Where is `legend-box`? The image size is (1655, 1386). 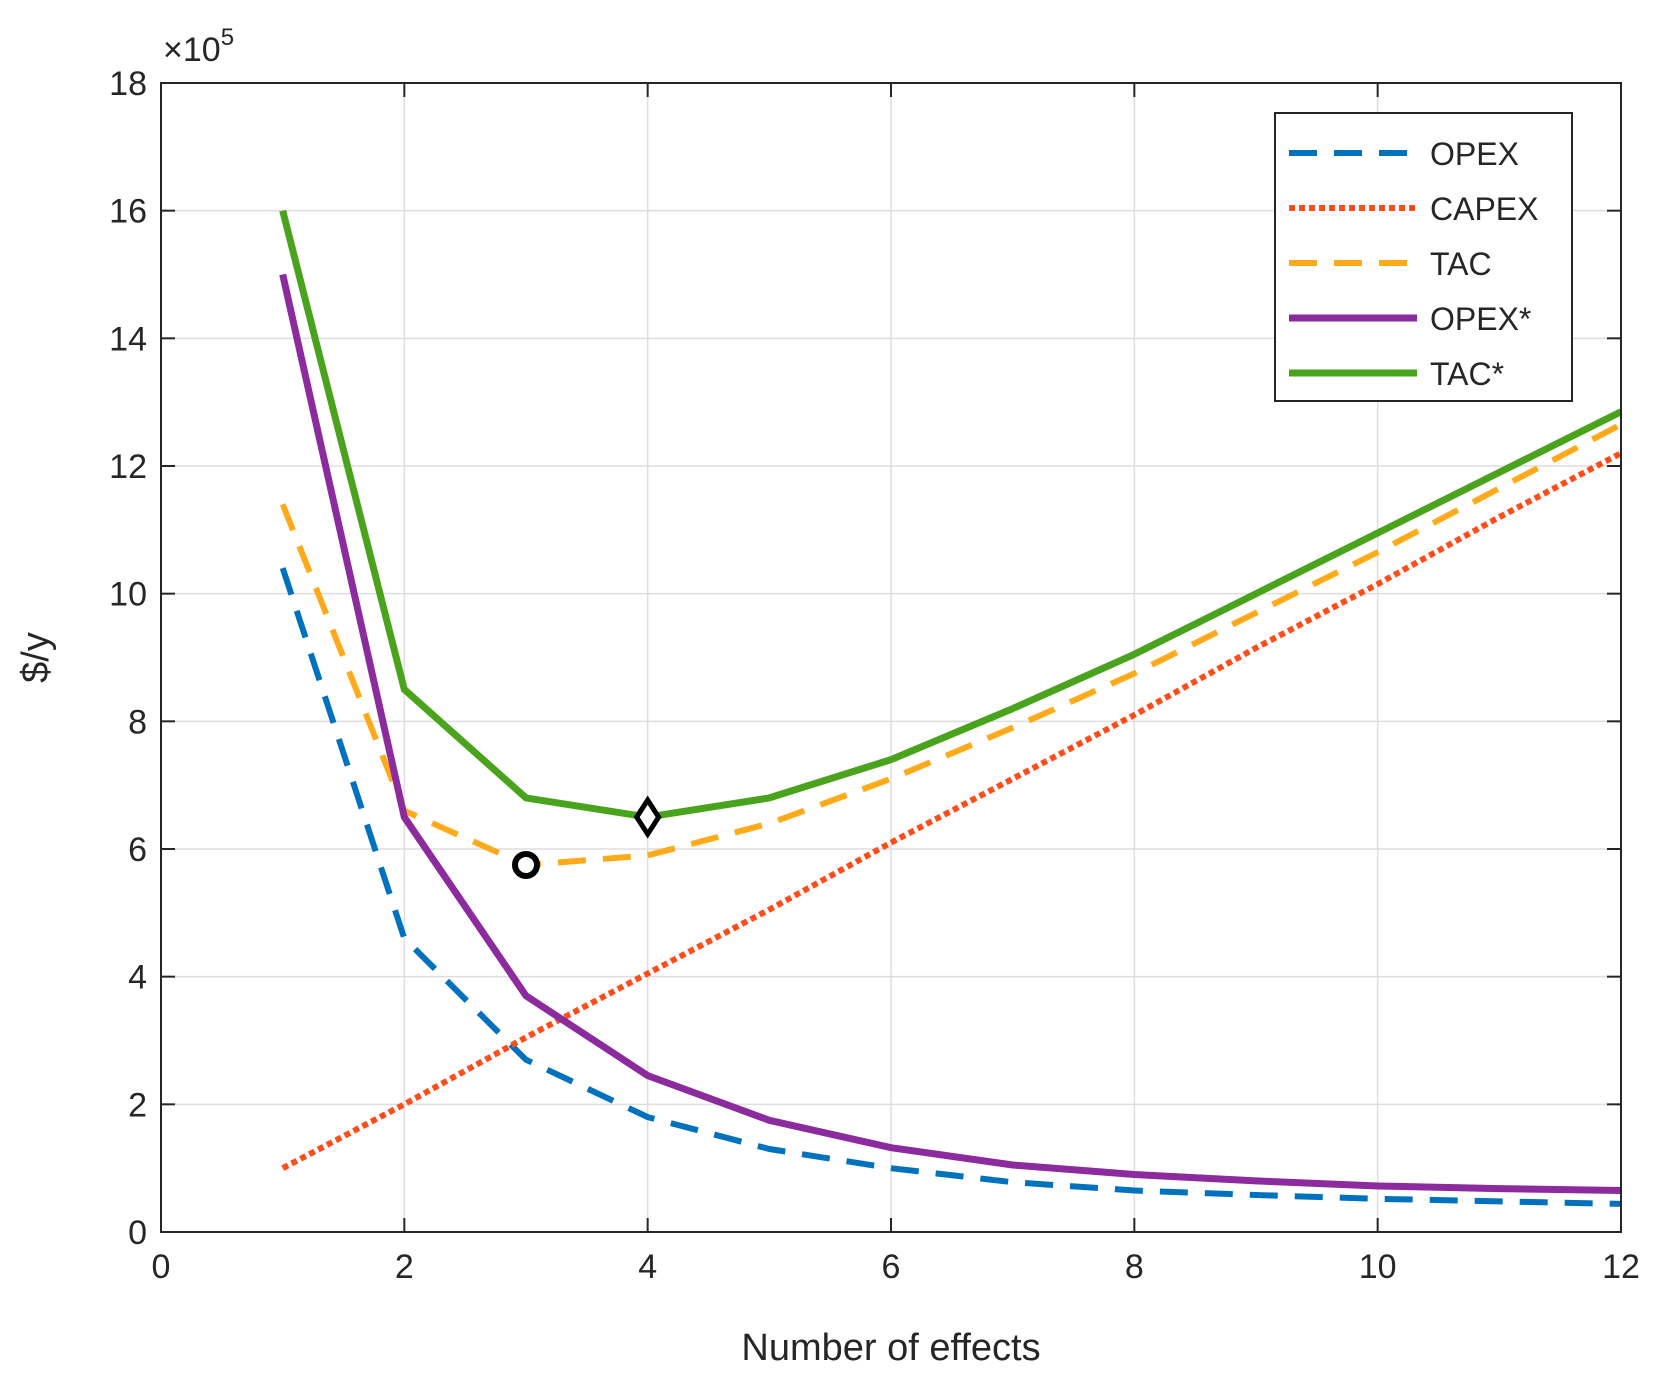
legend-box is located at coordinates (1423, 257).